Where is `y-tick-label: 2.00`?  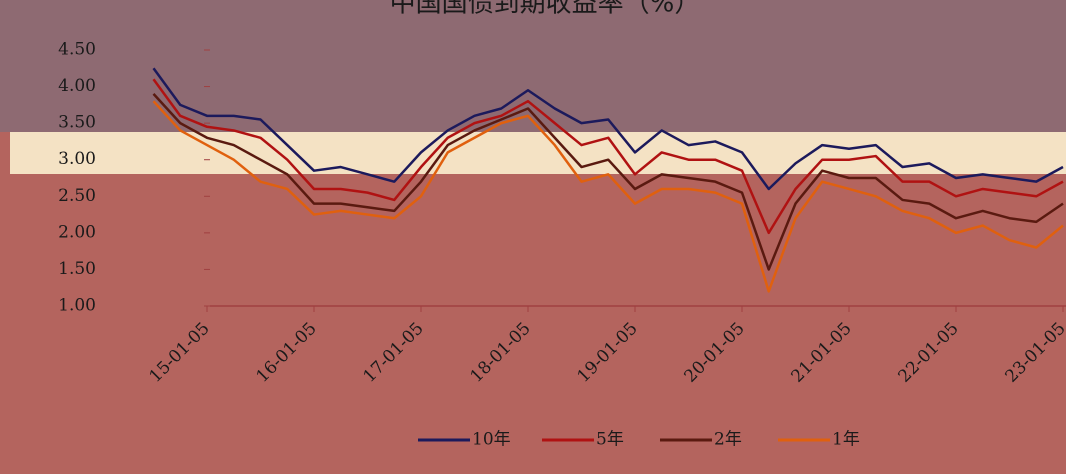
y-tick-label: 2.00 is located at coordinates (77, 232).